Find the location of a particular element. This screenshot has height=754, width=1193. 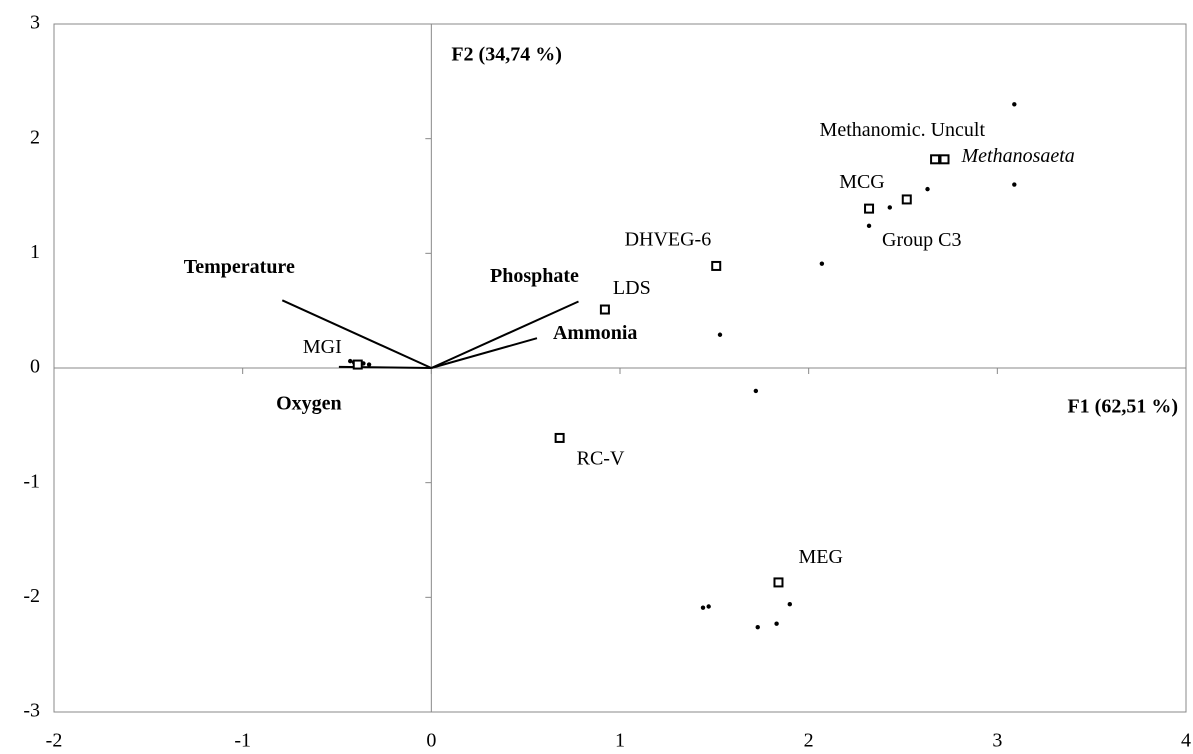

x-tick-label: -2 is located at coordinates (54, 741).